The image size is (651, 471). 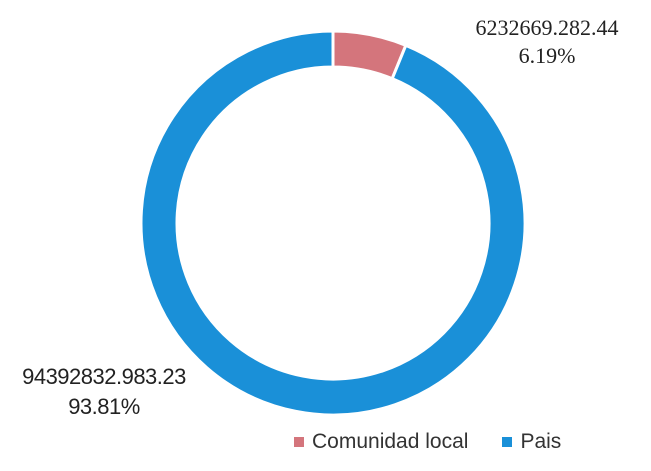 What do you see at coordinates (104, 406) in the screenshot?
I see `percent-label-pais: 93.81%` at bounding box center [104, 406].